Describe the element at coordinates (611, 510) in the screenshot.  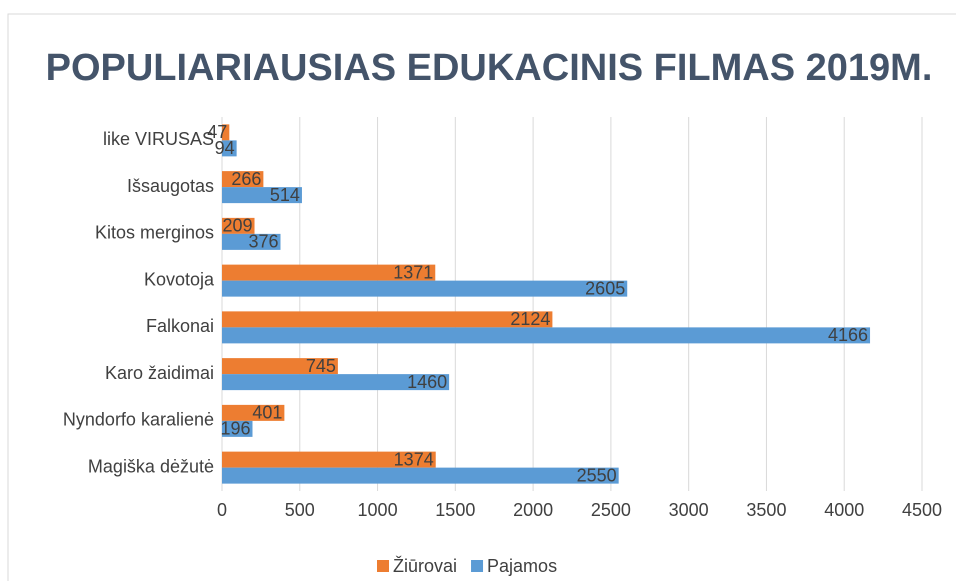
I see `x-tick-label: 2500` at that location.